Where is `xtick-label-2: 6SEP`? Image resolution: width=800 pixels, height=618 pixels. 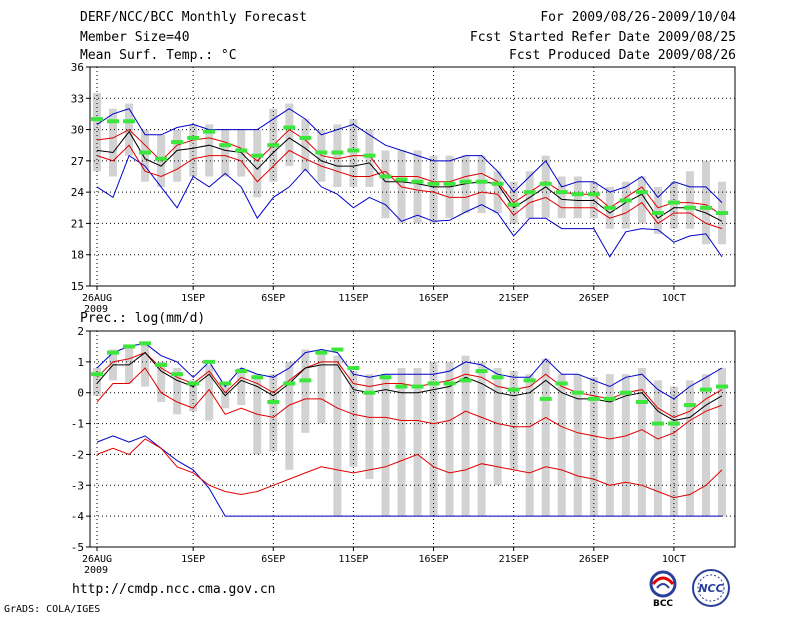 xtick-label-2: 6SEP is located at coordinates (273, 298).